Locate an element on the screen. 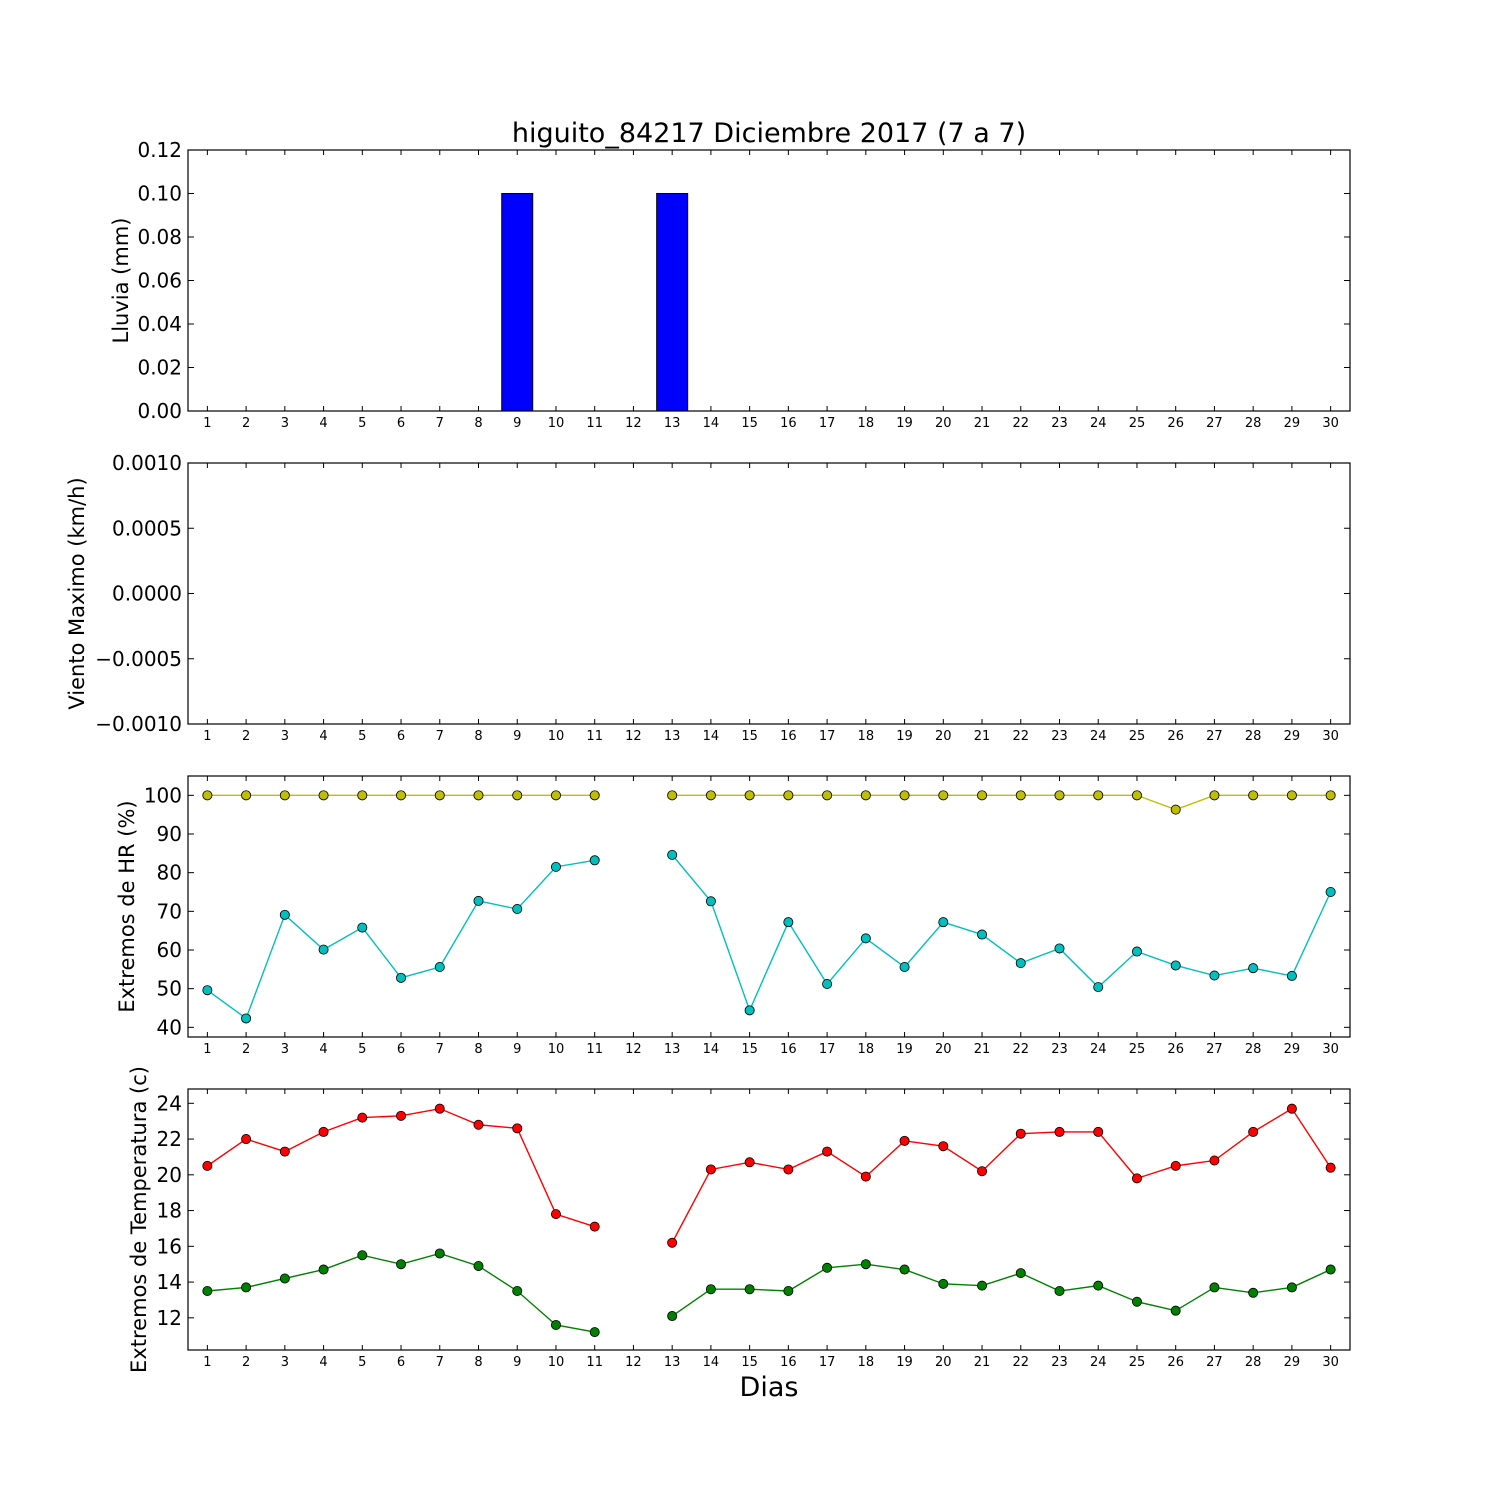 The image size is (1500, 1500). x-tick-label: 24 is located at coordinates (1098, 1049).